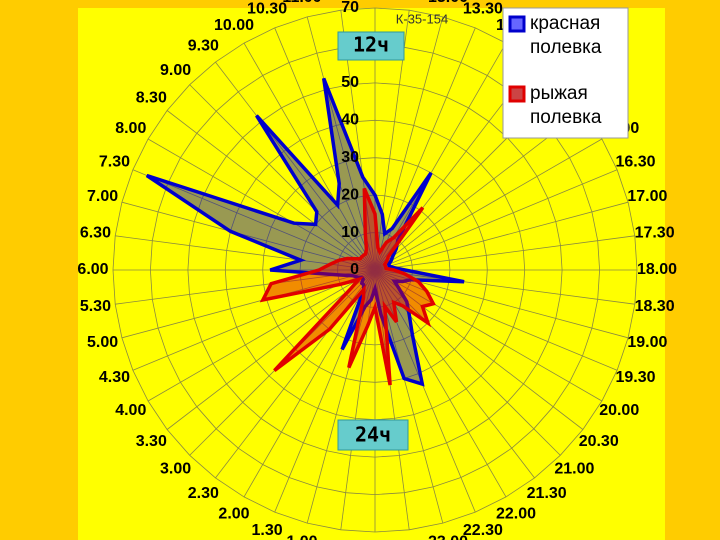 The image size is (720, 540). Describe the element at coordinates (114, 377) in the screenshot. I see `category-label: 4.30` at that location.